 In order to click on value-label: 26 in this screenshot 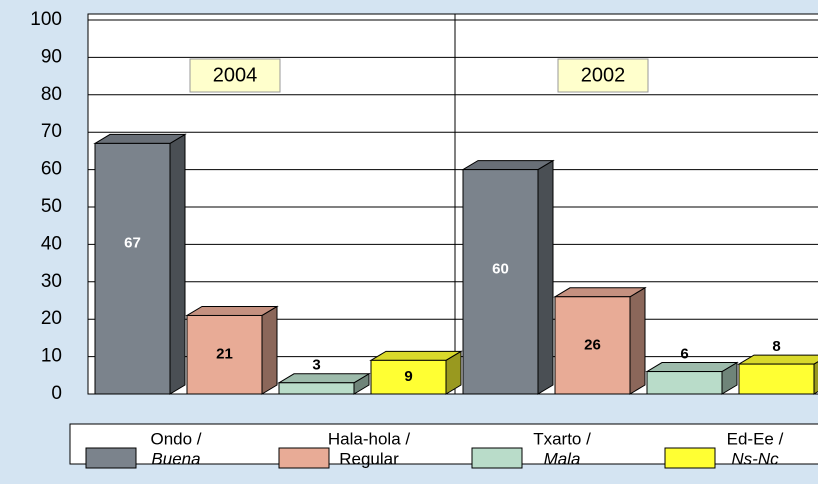, I will do `click(592, 344)`.